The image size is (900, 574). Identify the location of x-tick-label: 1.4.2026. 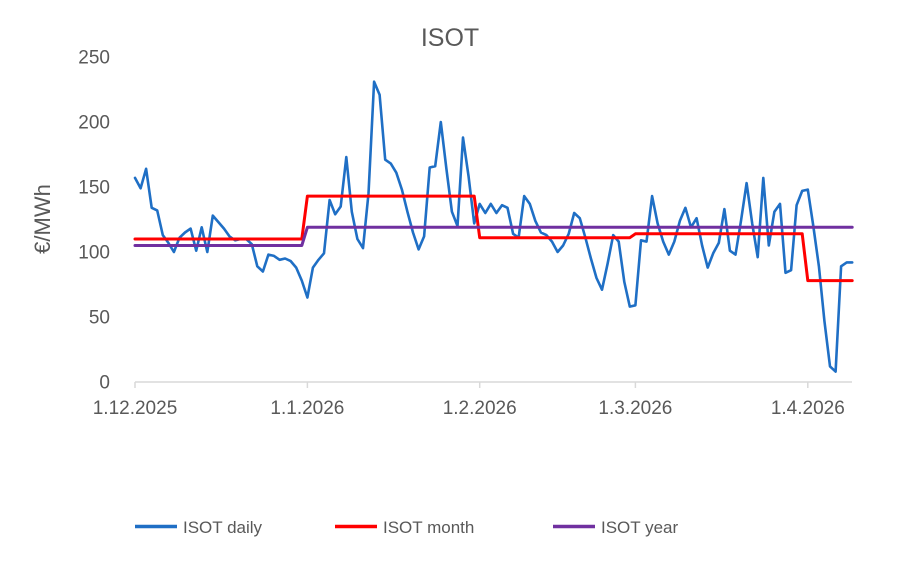
(808, 408).